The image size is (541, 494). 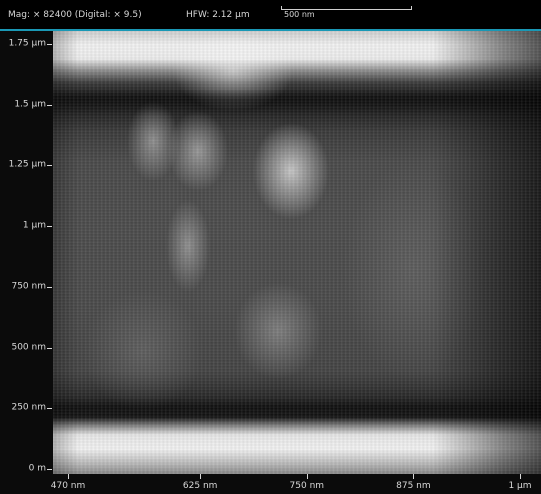 I want to click on accent-divider, so click(x=270, y=30).